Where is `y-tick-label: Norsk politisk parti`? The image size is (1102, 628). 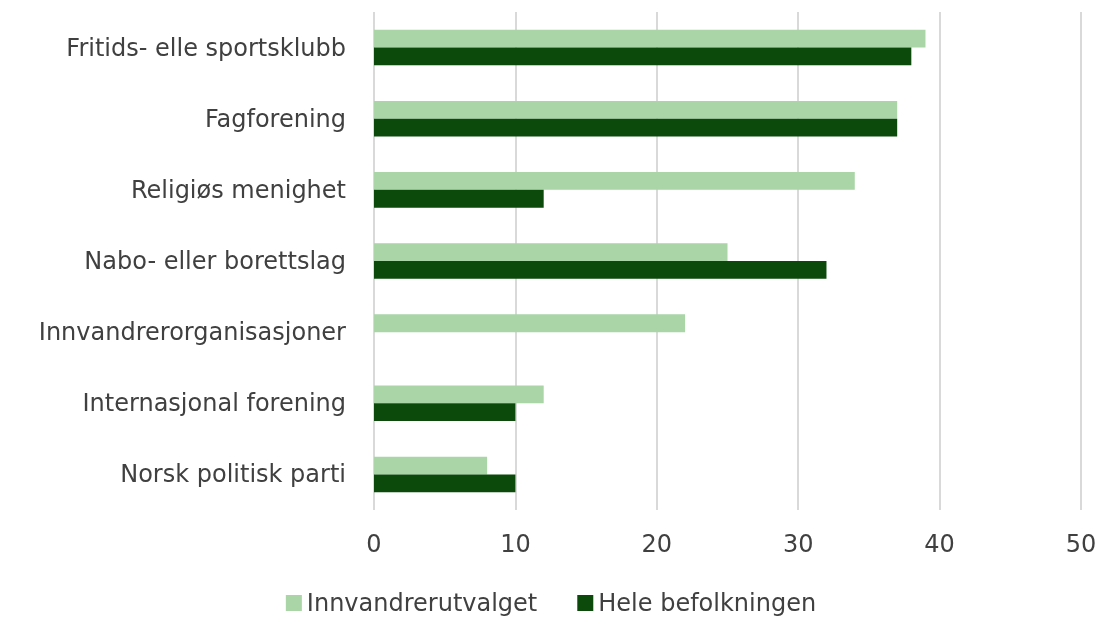
y-tick-label: Norsk politisk parti is located at coordinates (233, 474).